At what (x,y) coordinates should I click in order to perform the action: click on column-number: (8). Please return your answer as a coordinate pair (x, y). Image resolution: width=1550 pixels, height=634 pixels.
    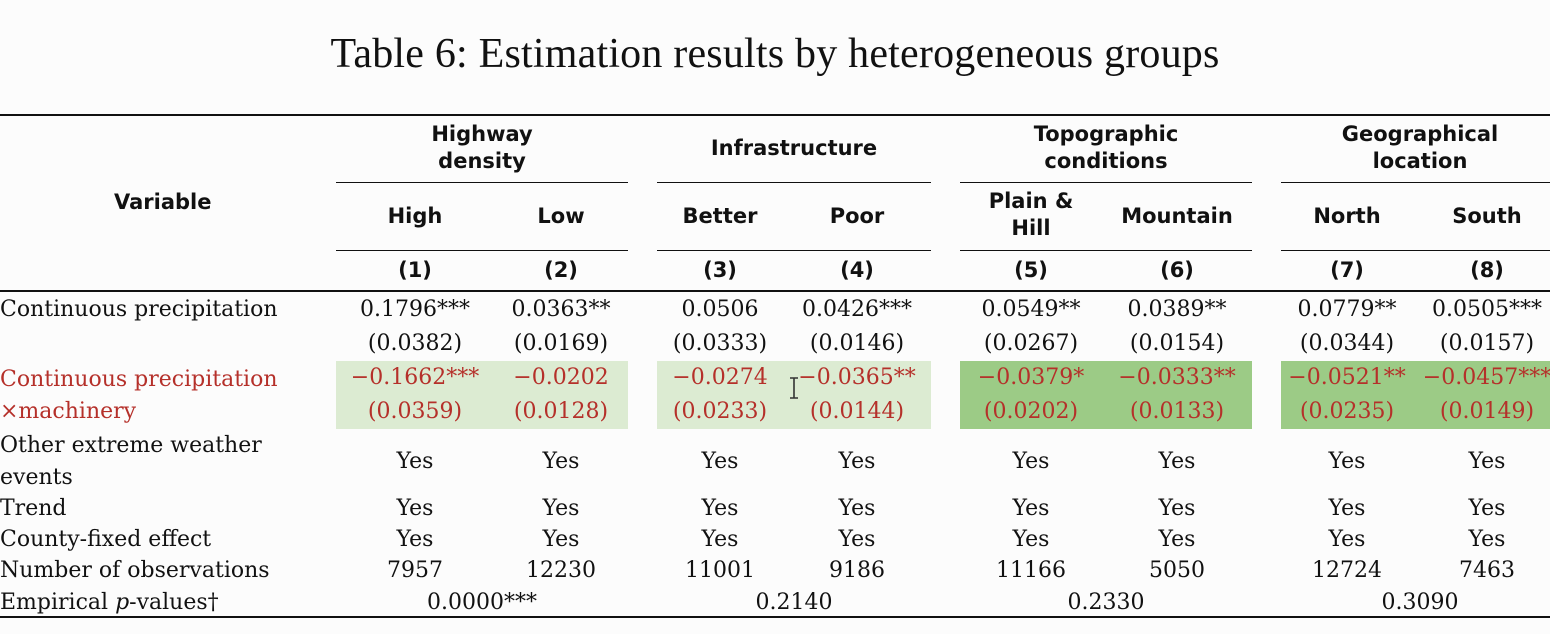
    Looking at the image, I should click on (1487, 270).